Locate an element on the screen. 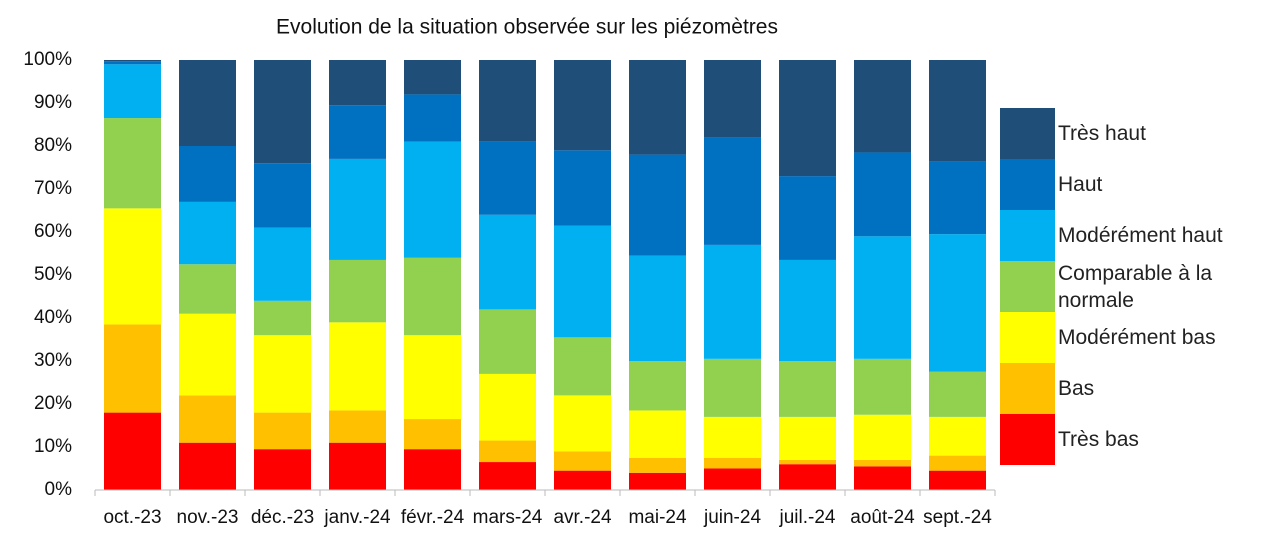 Image resolution: width=1263 pixels, height=540 pixels. y-tick-label: 90% is located at coordinates (53, 102).